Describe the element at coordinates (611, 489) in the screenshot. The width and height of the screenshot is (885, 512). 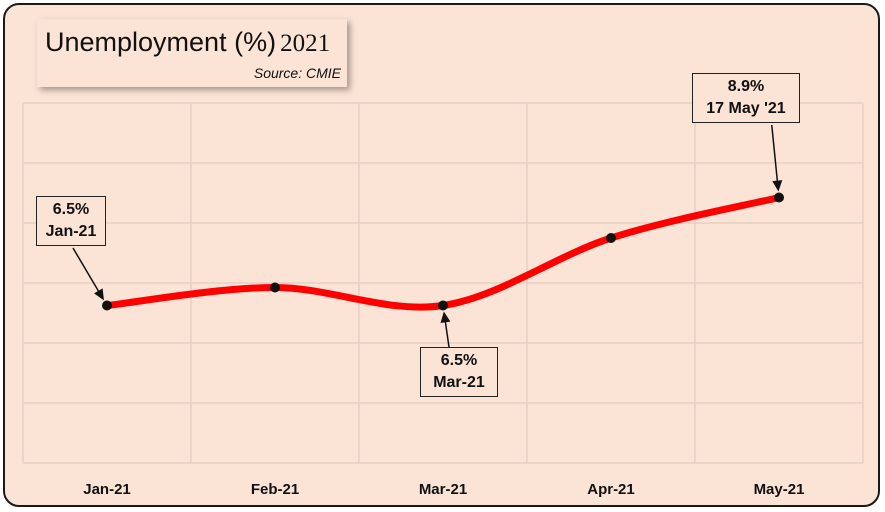
I see `x-tick-label: Apr-21` at that location.